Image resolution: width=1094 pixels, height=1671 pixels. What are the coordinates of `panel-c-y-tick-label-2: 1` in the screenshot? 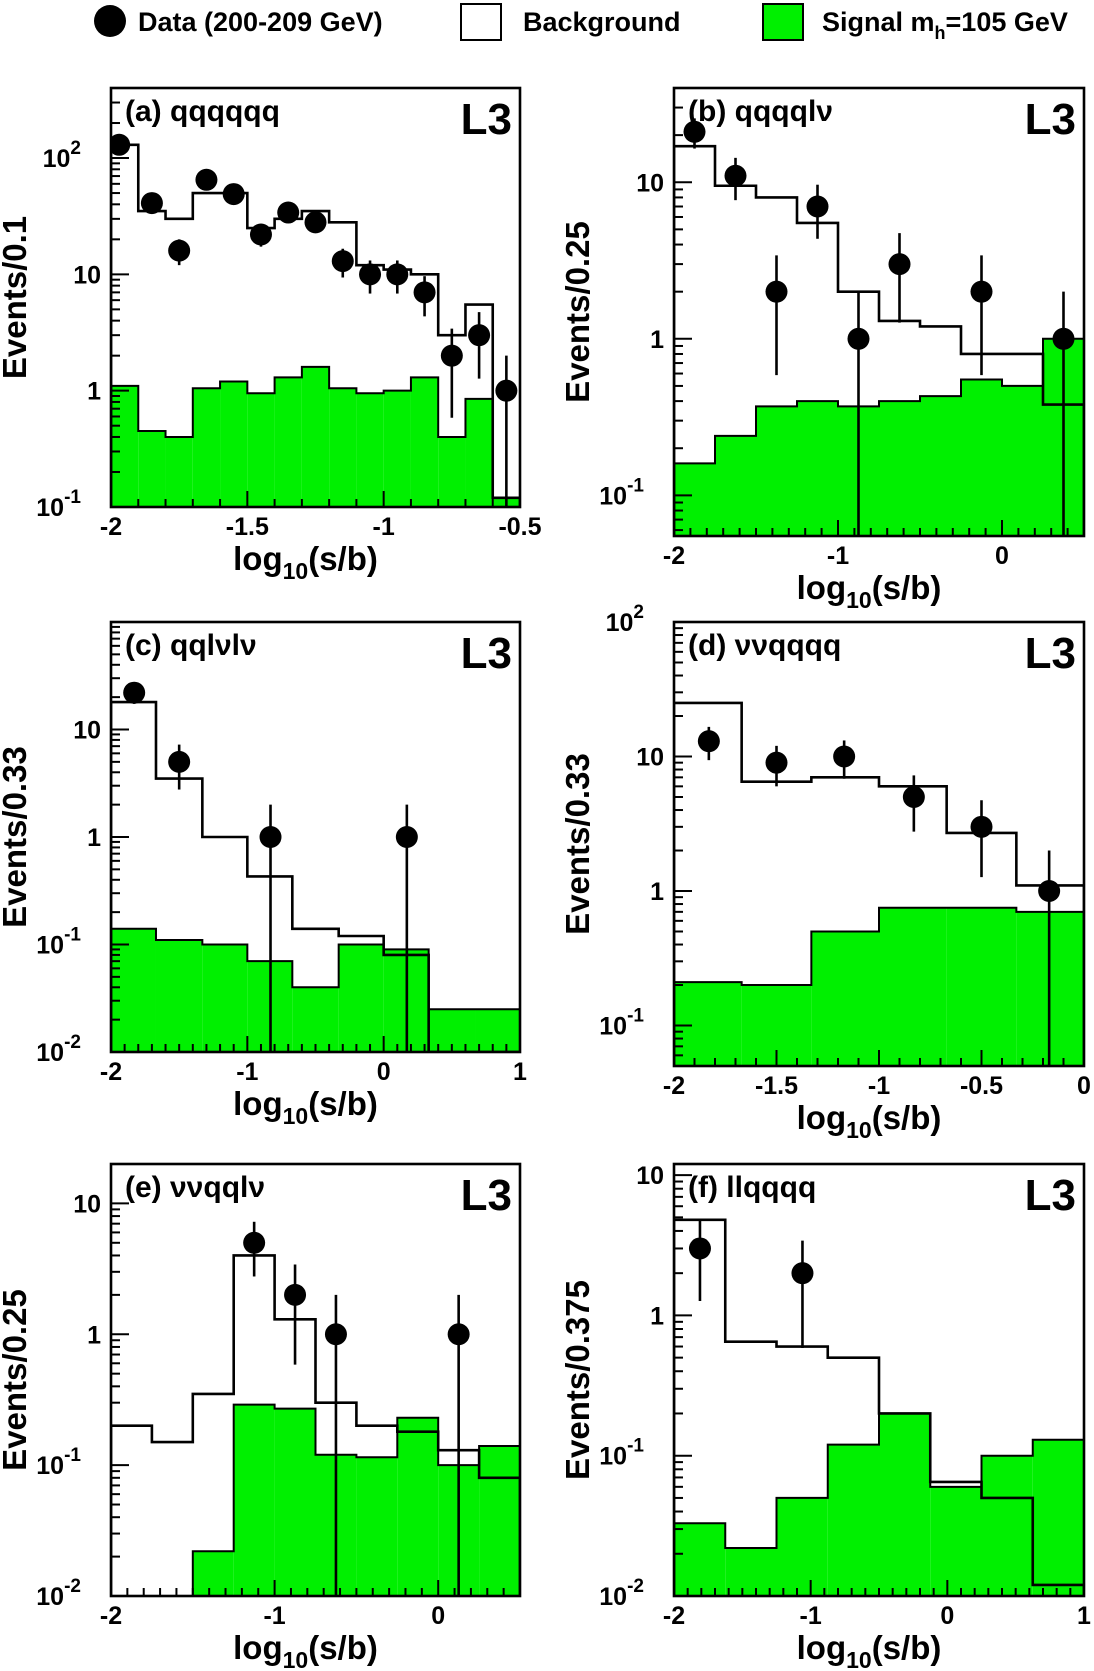 It's located at (94, 838).